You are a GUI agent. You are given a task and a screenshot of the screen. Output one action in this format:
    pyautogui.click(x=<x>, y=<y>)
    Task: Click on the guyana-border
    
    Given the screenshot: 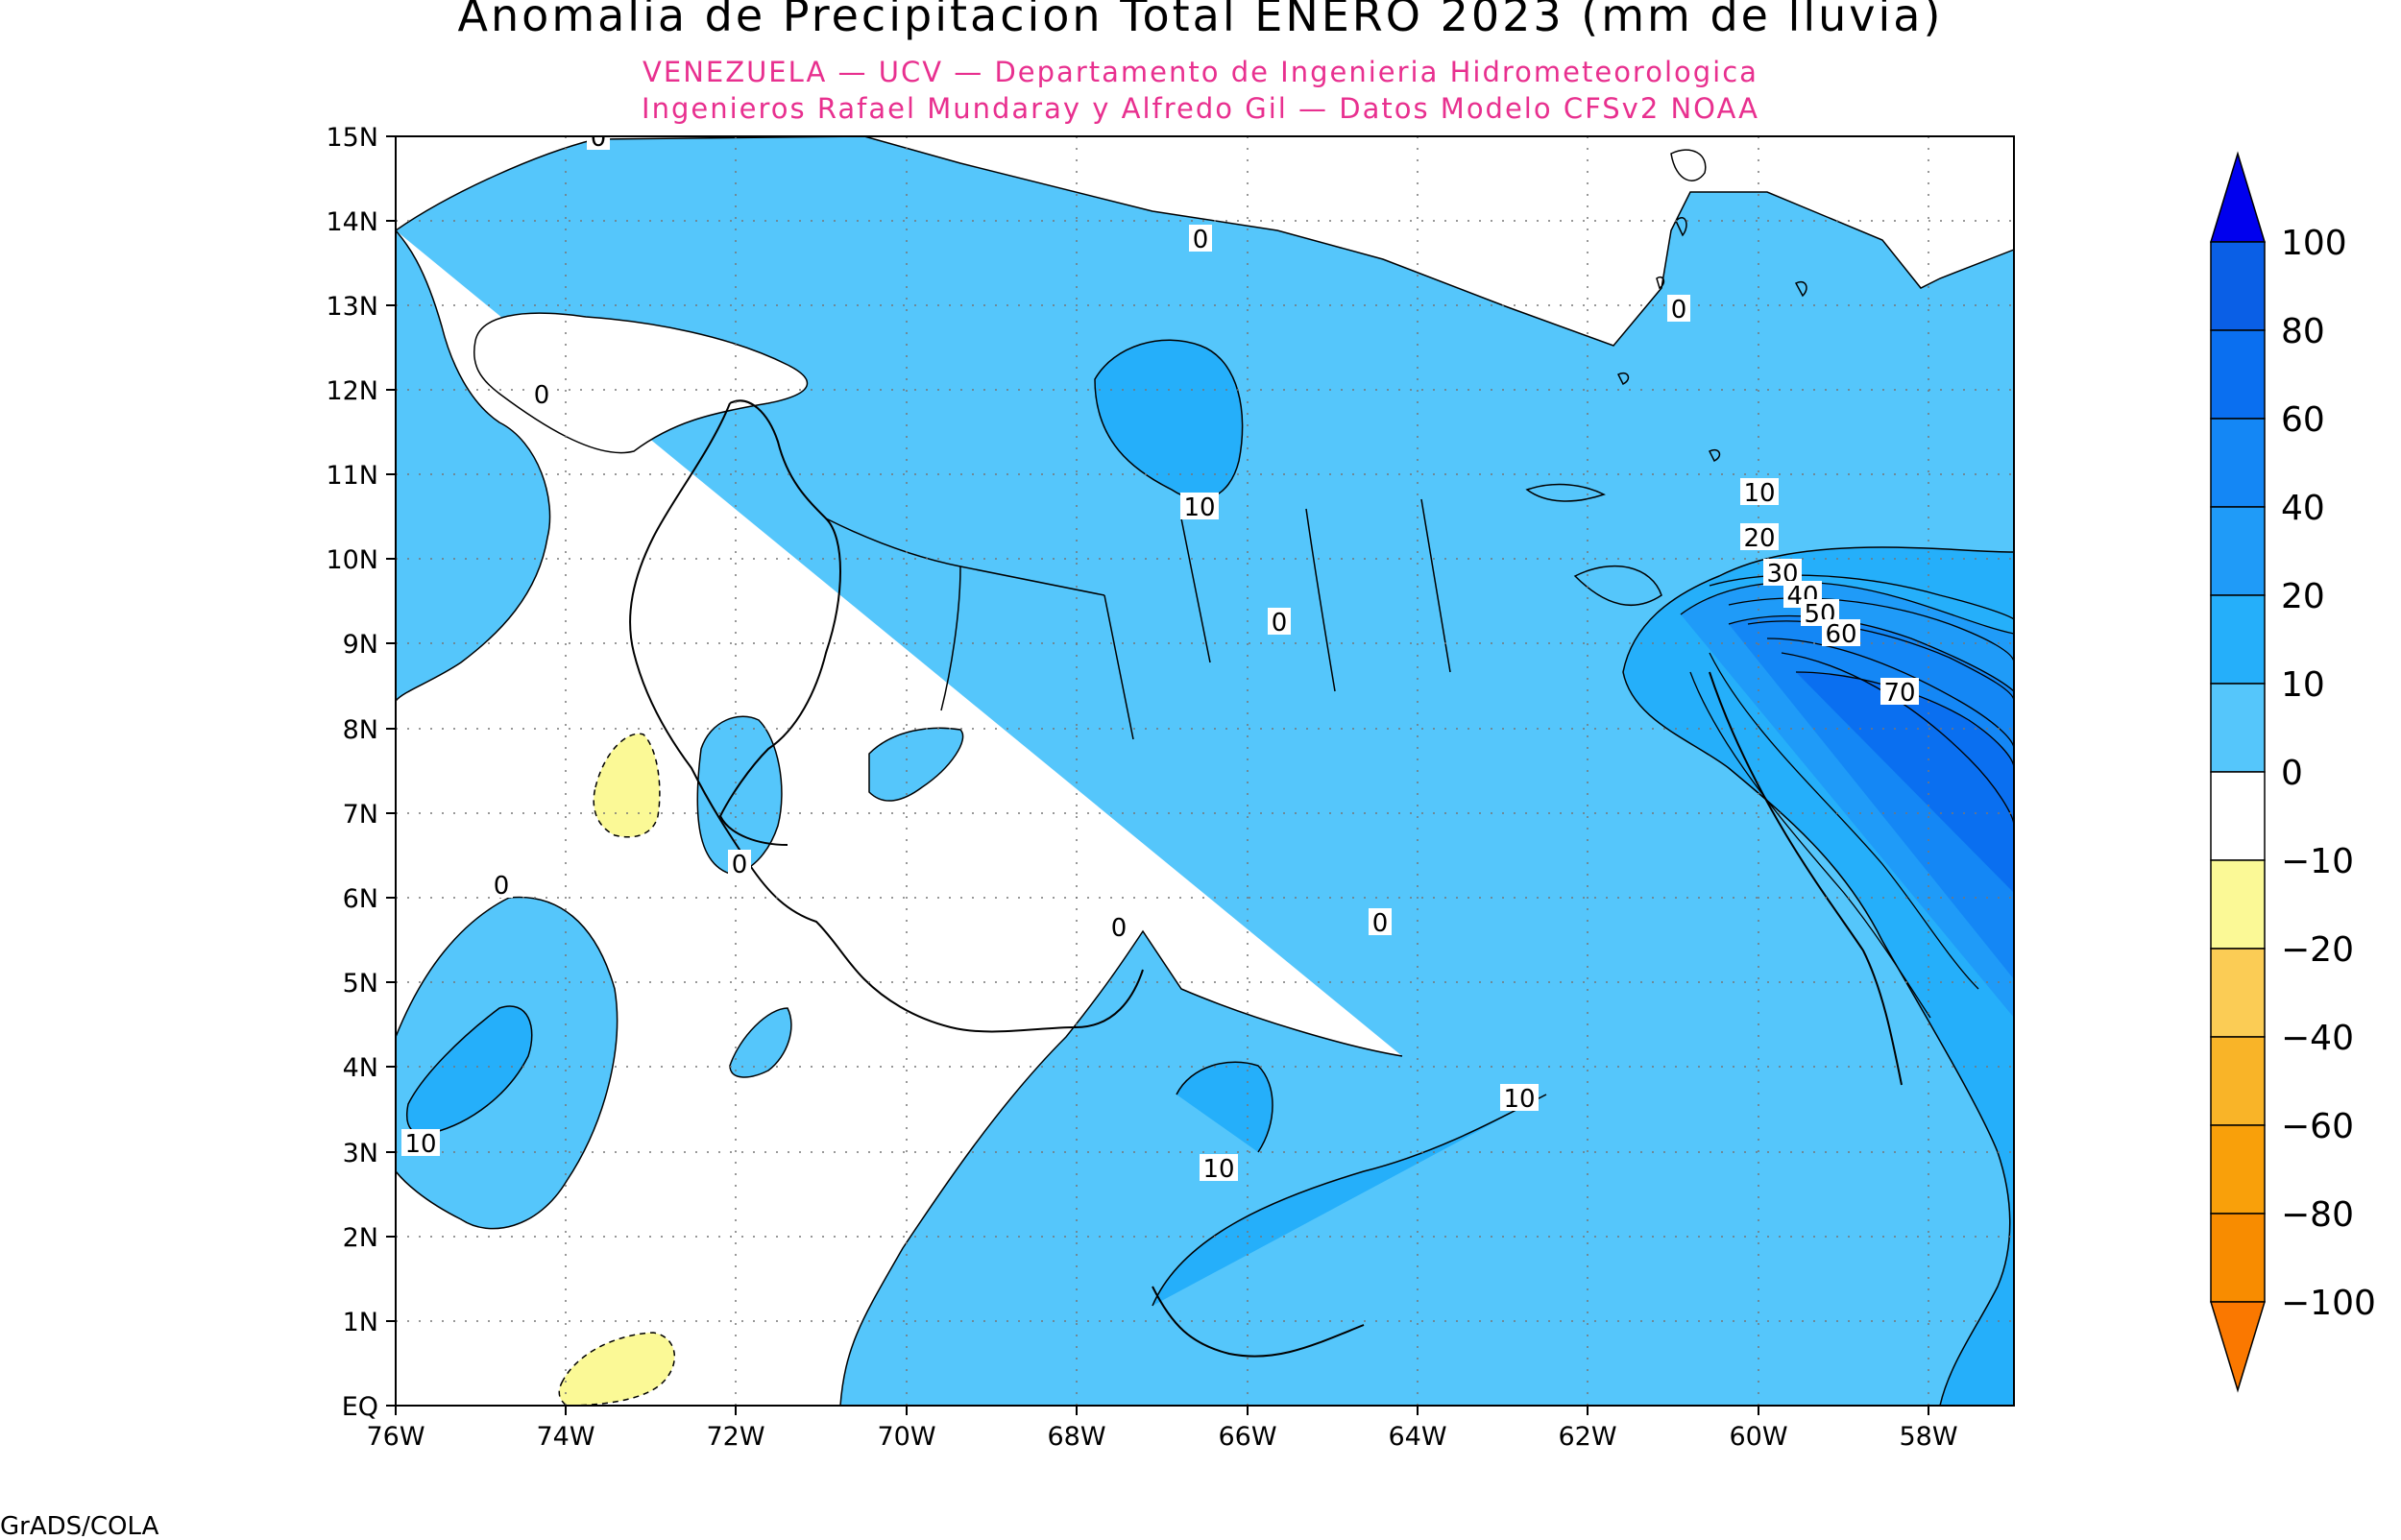 What is the action you would take?
    pyautogui.click(x=1806, y=878)
    